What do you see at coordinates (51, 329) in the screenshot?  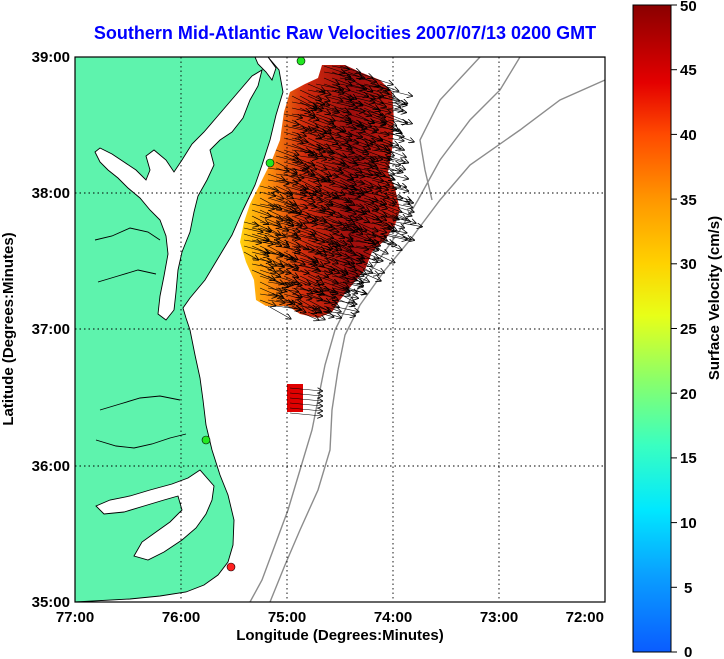 I see `y-tick-label: 37:00` at bounding box center [51, 329].